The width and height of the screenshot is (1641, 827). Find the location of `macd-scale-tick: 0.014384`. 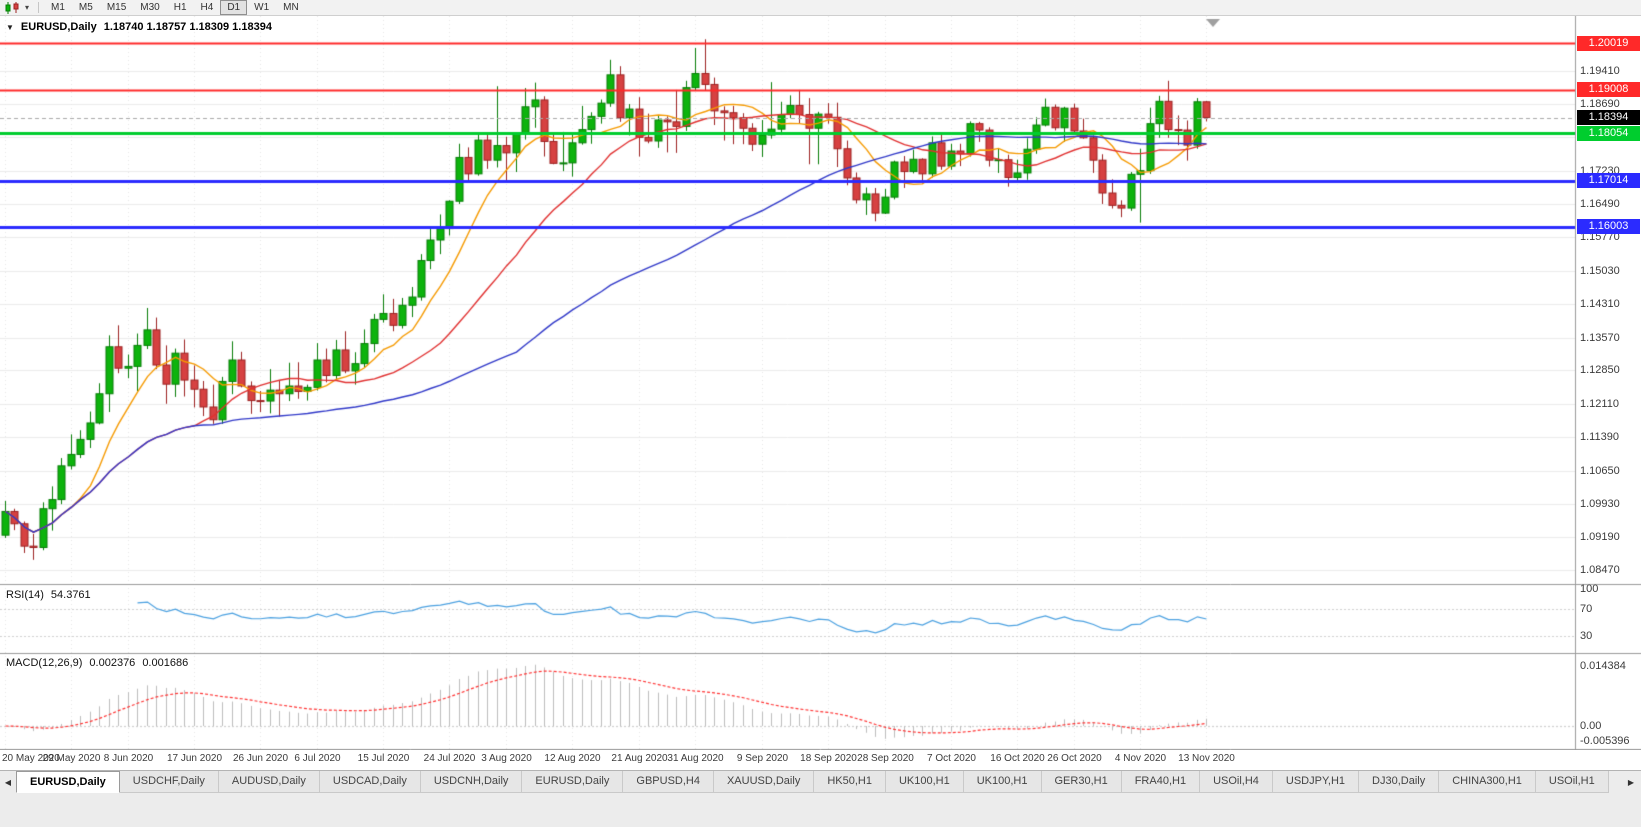

macd-scale-tick: 0.014384 is located at coordinates (1603, 665).